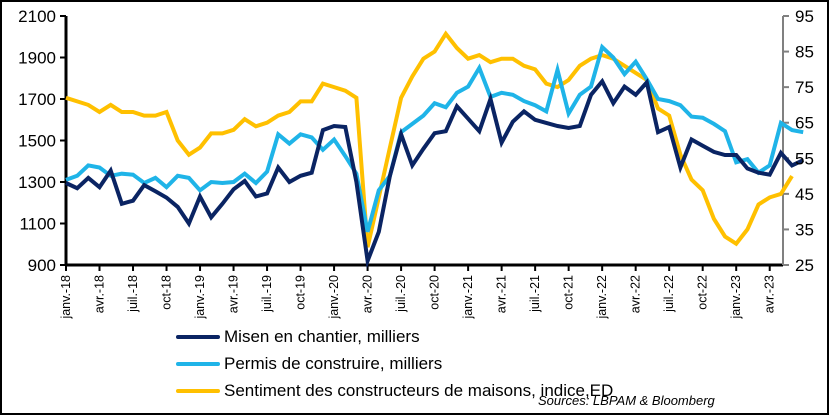 The width and height of the screenshot is (829, 415). What do you see at coordinates (703, 292) in the screenshot?
I see `x-tick-label: oct-22` at bounding box center [703, 292].